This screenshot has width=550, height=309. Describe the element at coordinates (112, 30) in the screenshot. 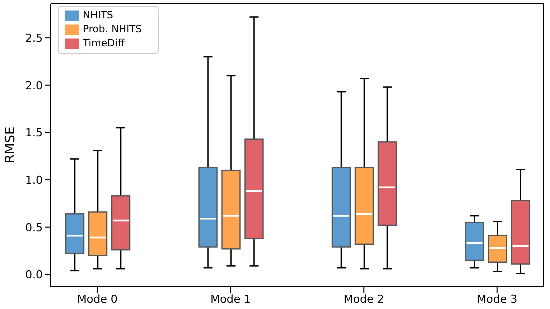

I see `legend-label: Prob. NHITS` at that location.